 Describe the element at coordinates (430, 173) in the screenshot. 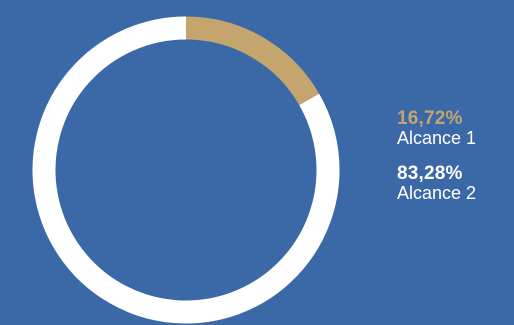

I see `legend-value-alcance-2: 83,28%` at that location.